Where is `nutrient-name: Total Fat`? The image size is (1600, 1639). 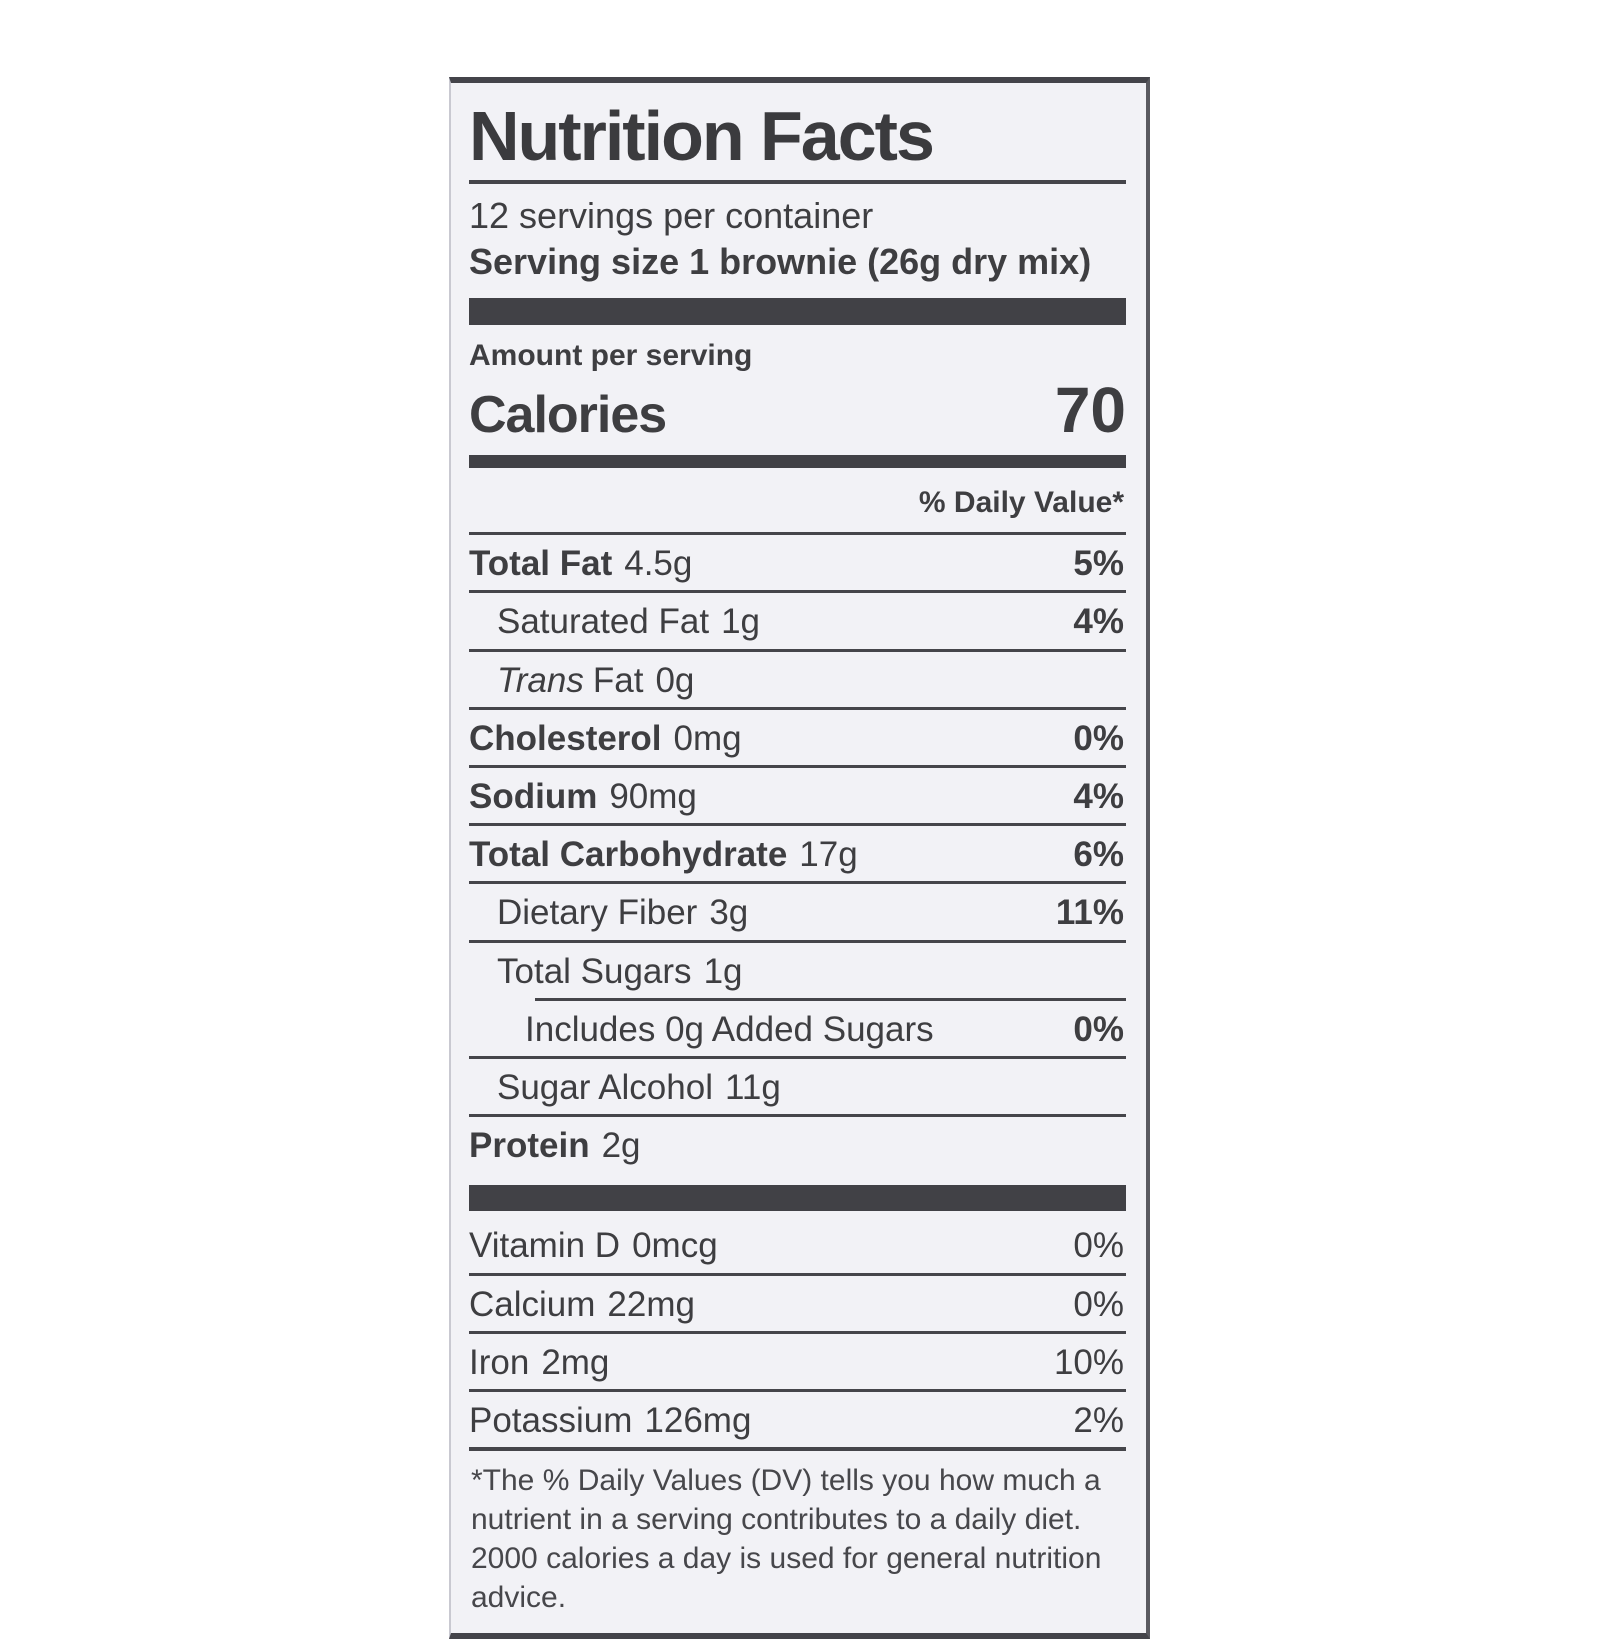
nutrient-name: Total Fat is located at coordinates (541, 564).